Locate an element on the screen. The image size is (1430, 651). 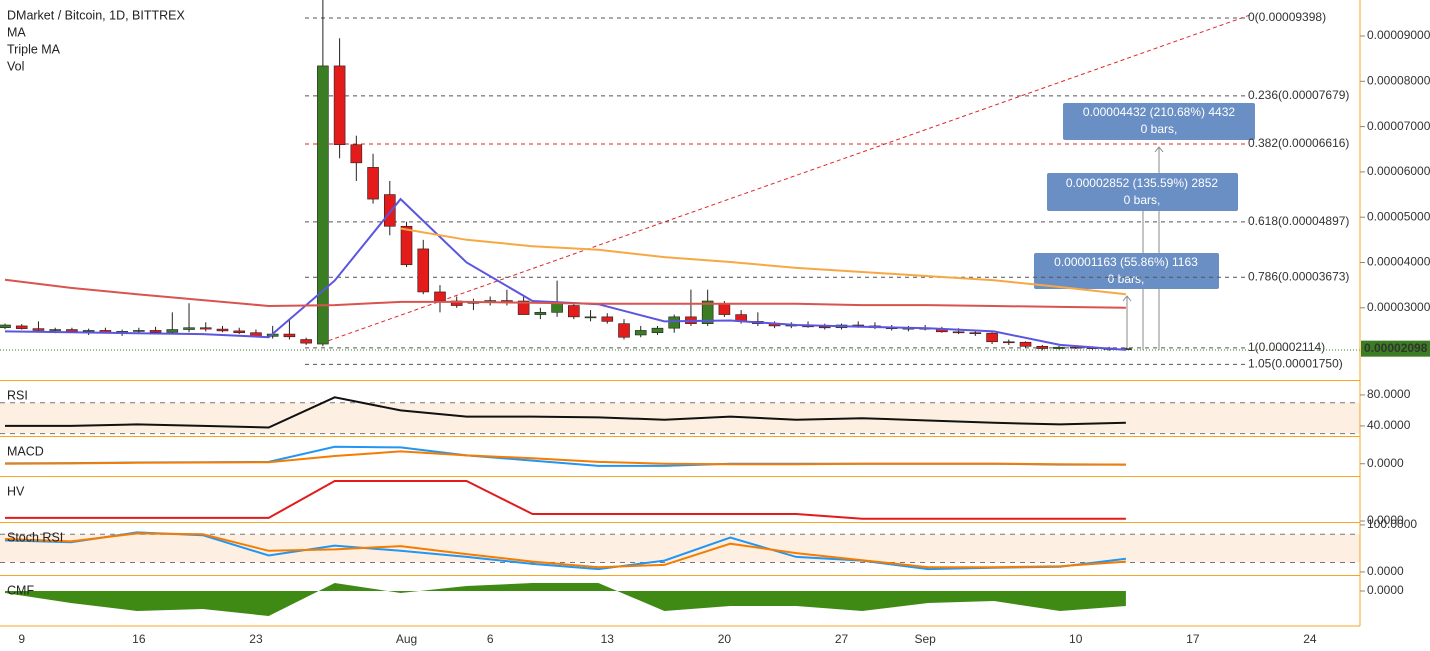
x-tick-label: 13 is located at coordinates (608, 639).